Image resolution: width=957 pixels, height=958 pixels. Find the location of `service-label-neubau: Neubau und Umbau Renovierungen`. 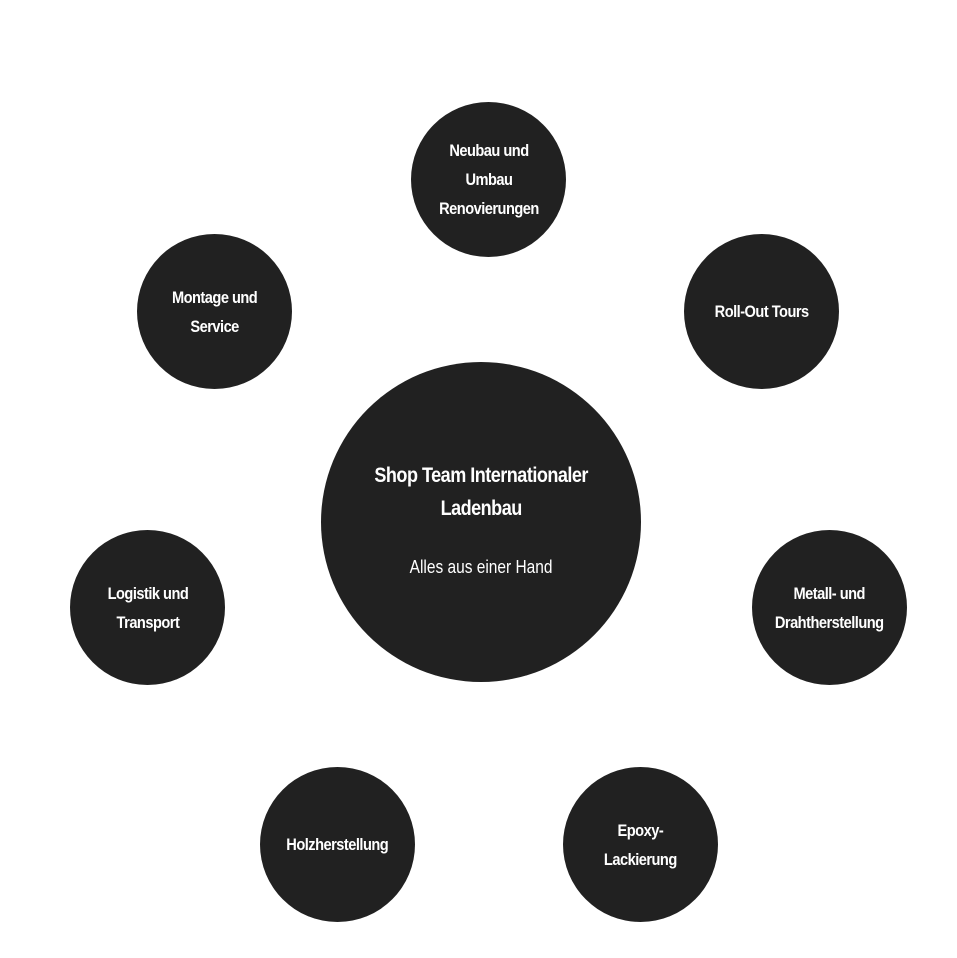

service-label-neubau: Neubau und Umbau Renovierungen is located at coordinates (488, 179).